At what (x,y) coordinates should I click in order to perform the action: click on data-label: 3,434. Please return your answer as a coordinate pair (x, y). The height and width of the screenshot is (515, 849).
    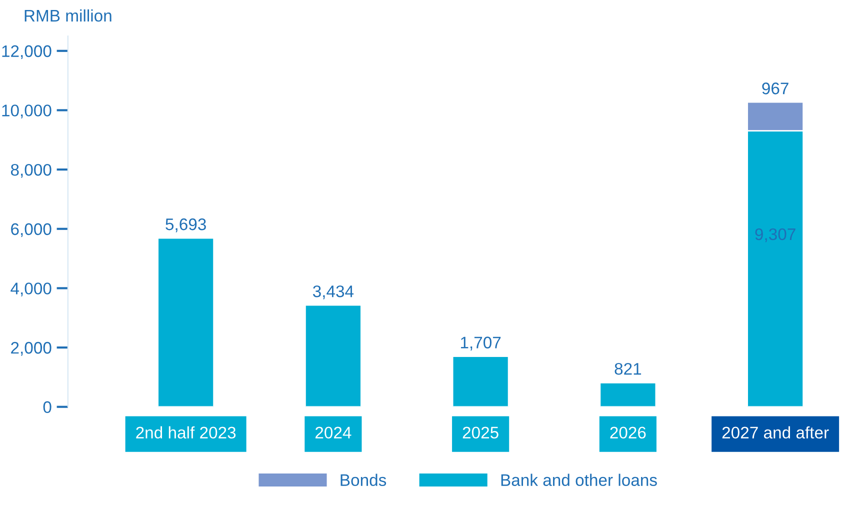
    Looking at the image, I should click on (333, 292).